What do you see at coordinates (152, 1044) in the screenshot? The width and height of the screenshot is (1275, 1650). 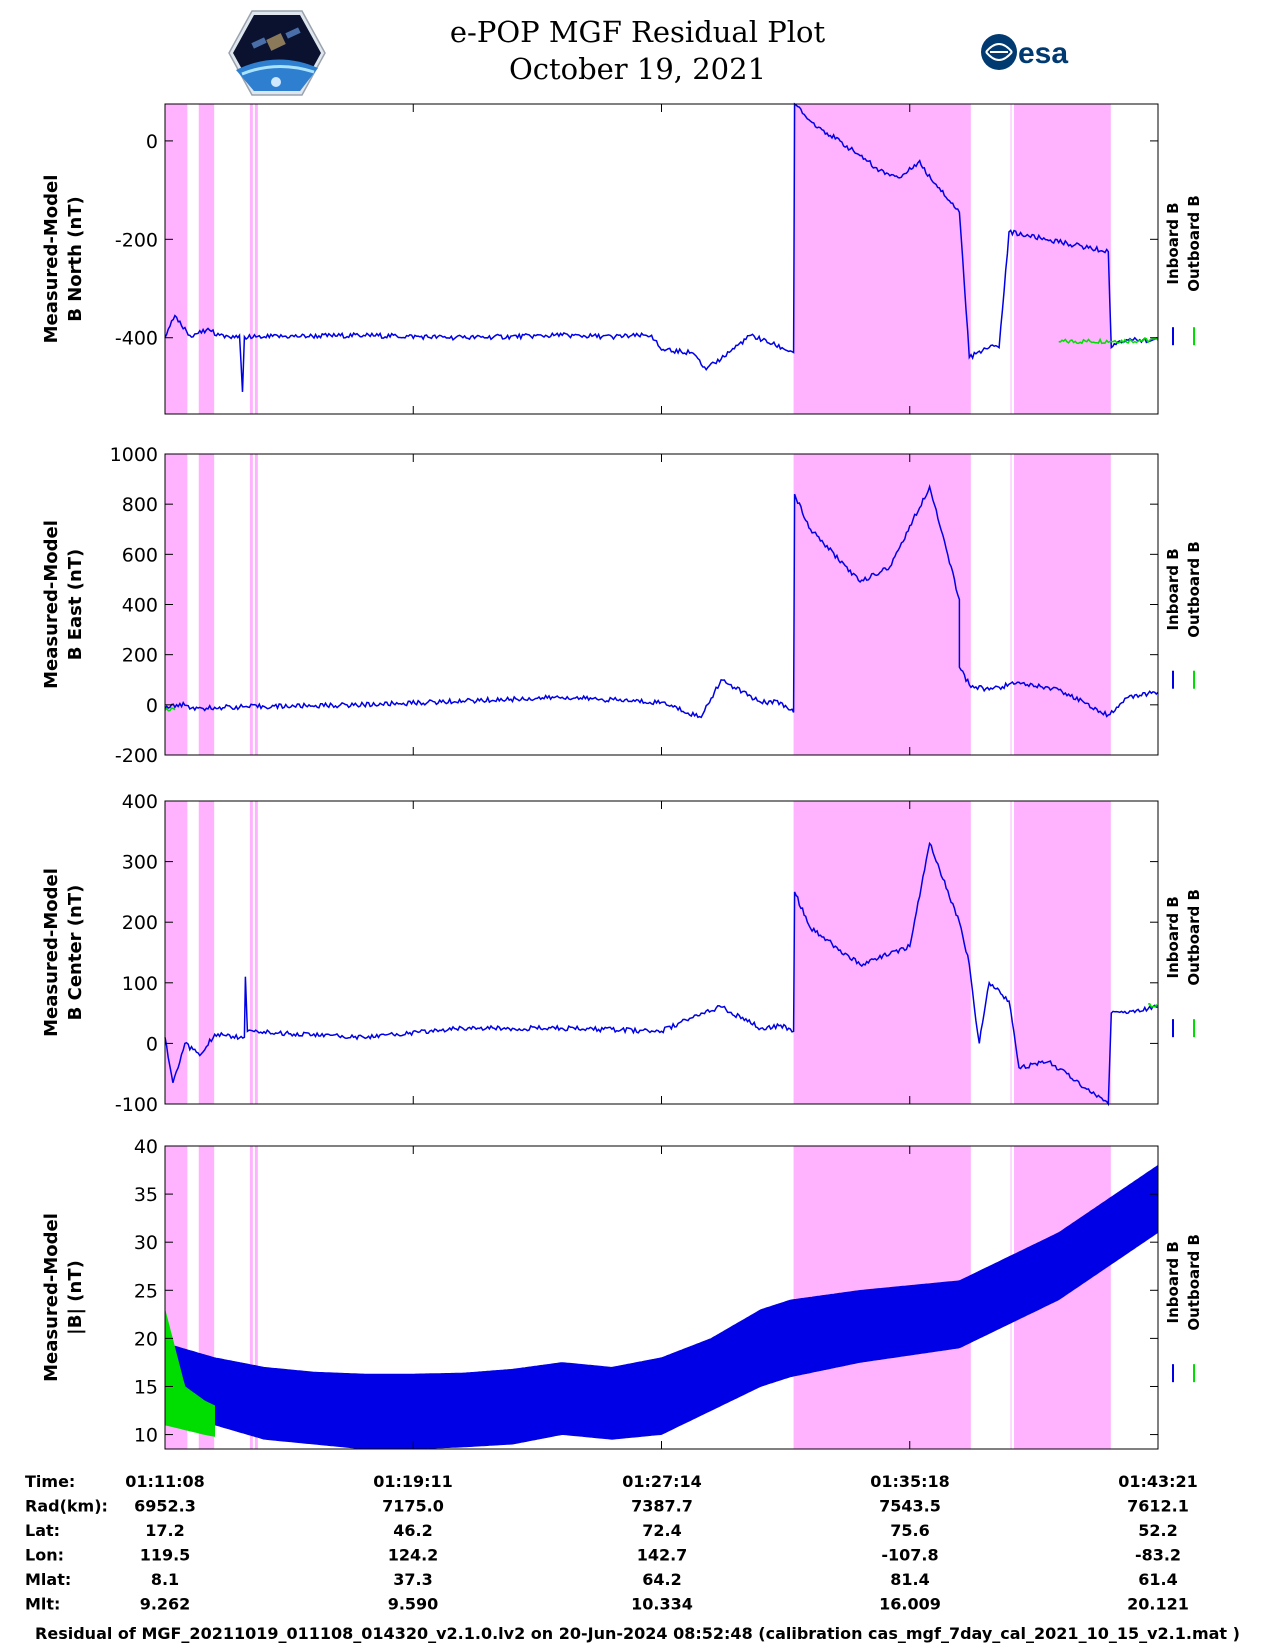 I see `ytick-label-3-5: 0` at bounding box center [152, 1044].